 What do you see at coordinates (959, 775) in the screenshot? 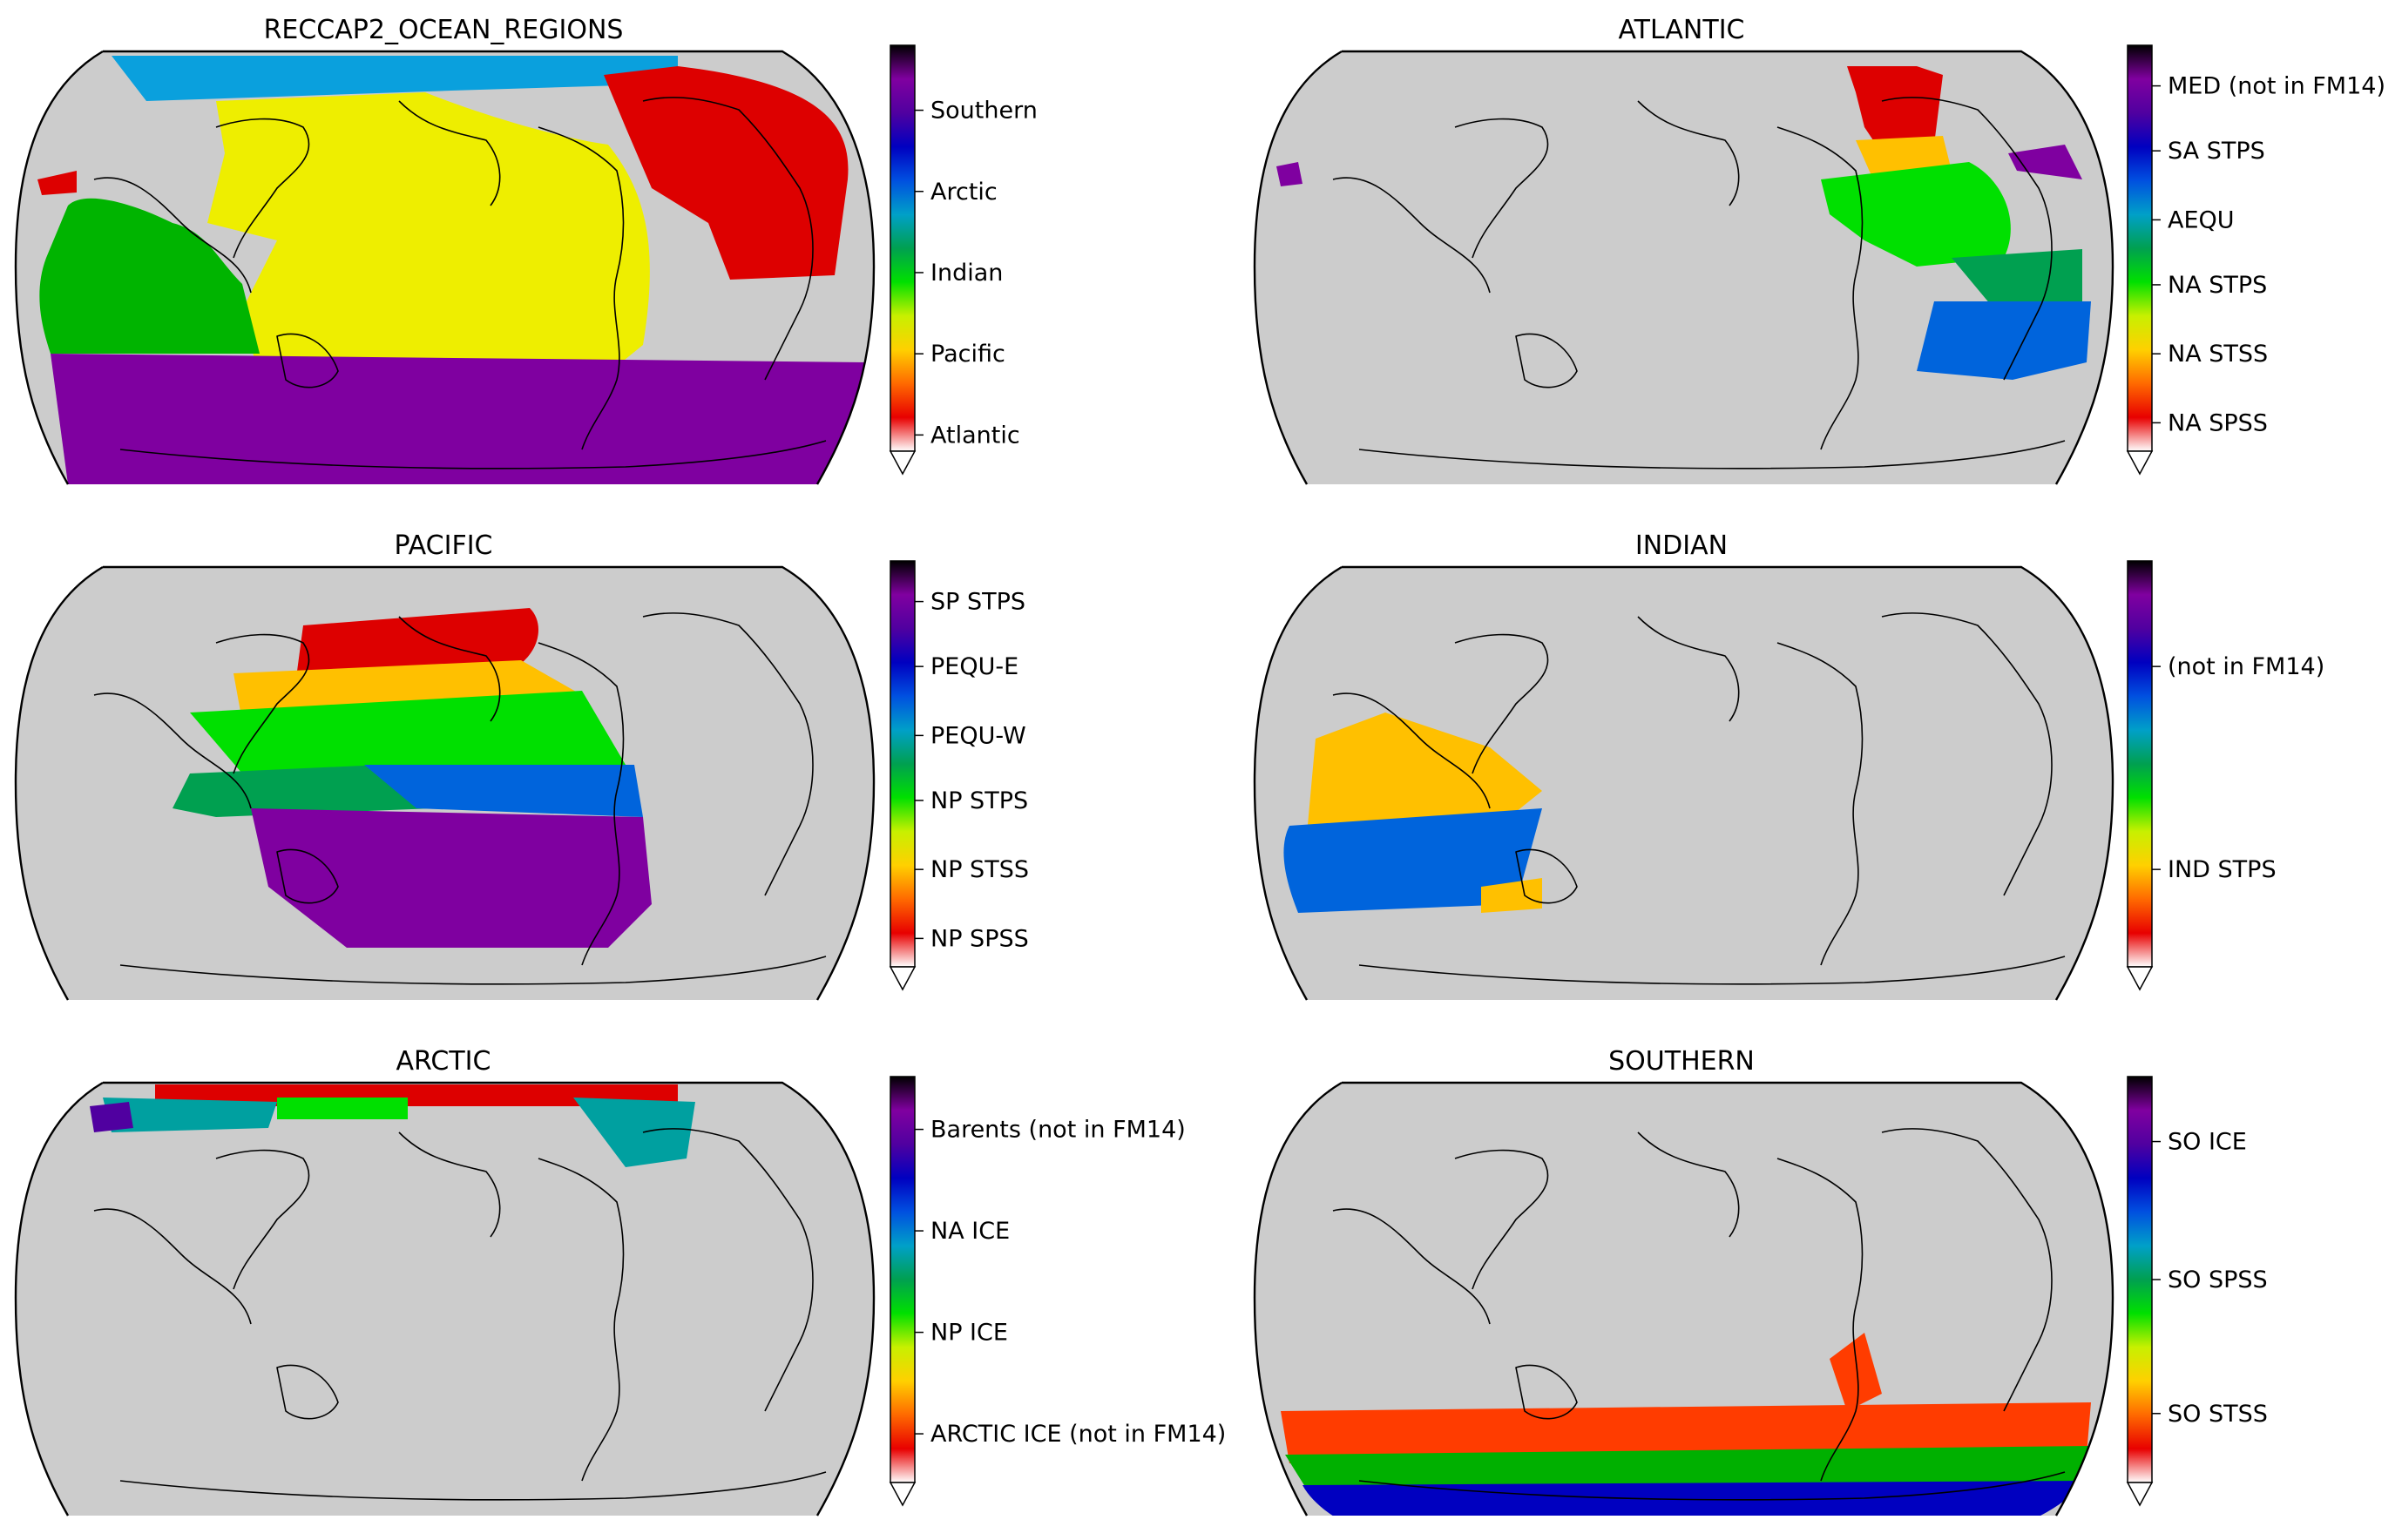
I see `colorbar: SP STPS PEQU-E PEQU-W NP STPS NP STSS NP SPSS` at bounding box center [959, 775].